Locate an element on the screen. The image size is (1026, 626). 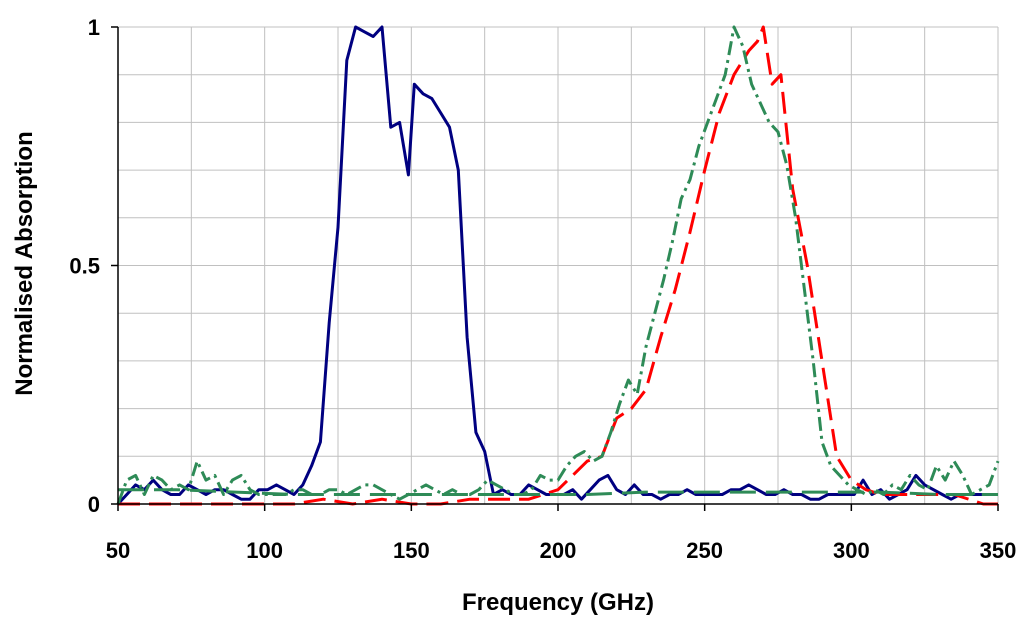
y-axis-title: Normalised Absorption is located at coordinates (24, 263).